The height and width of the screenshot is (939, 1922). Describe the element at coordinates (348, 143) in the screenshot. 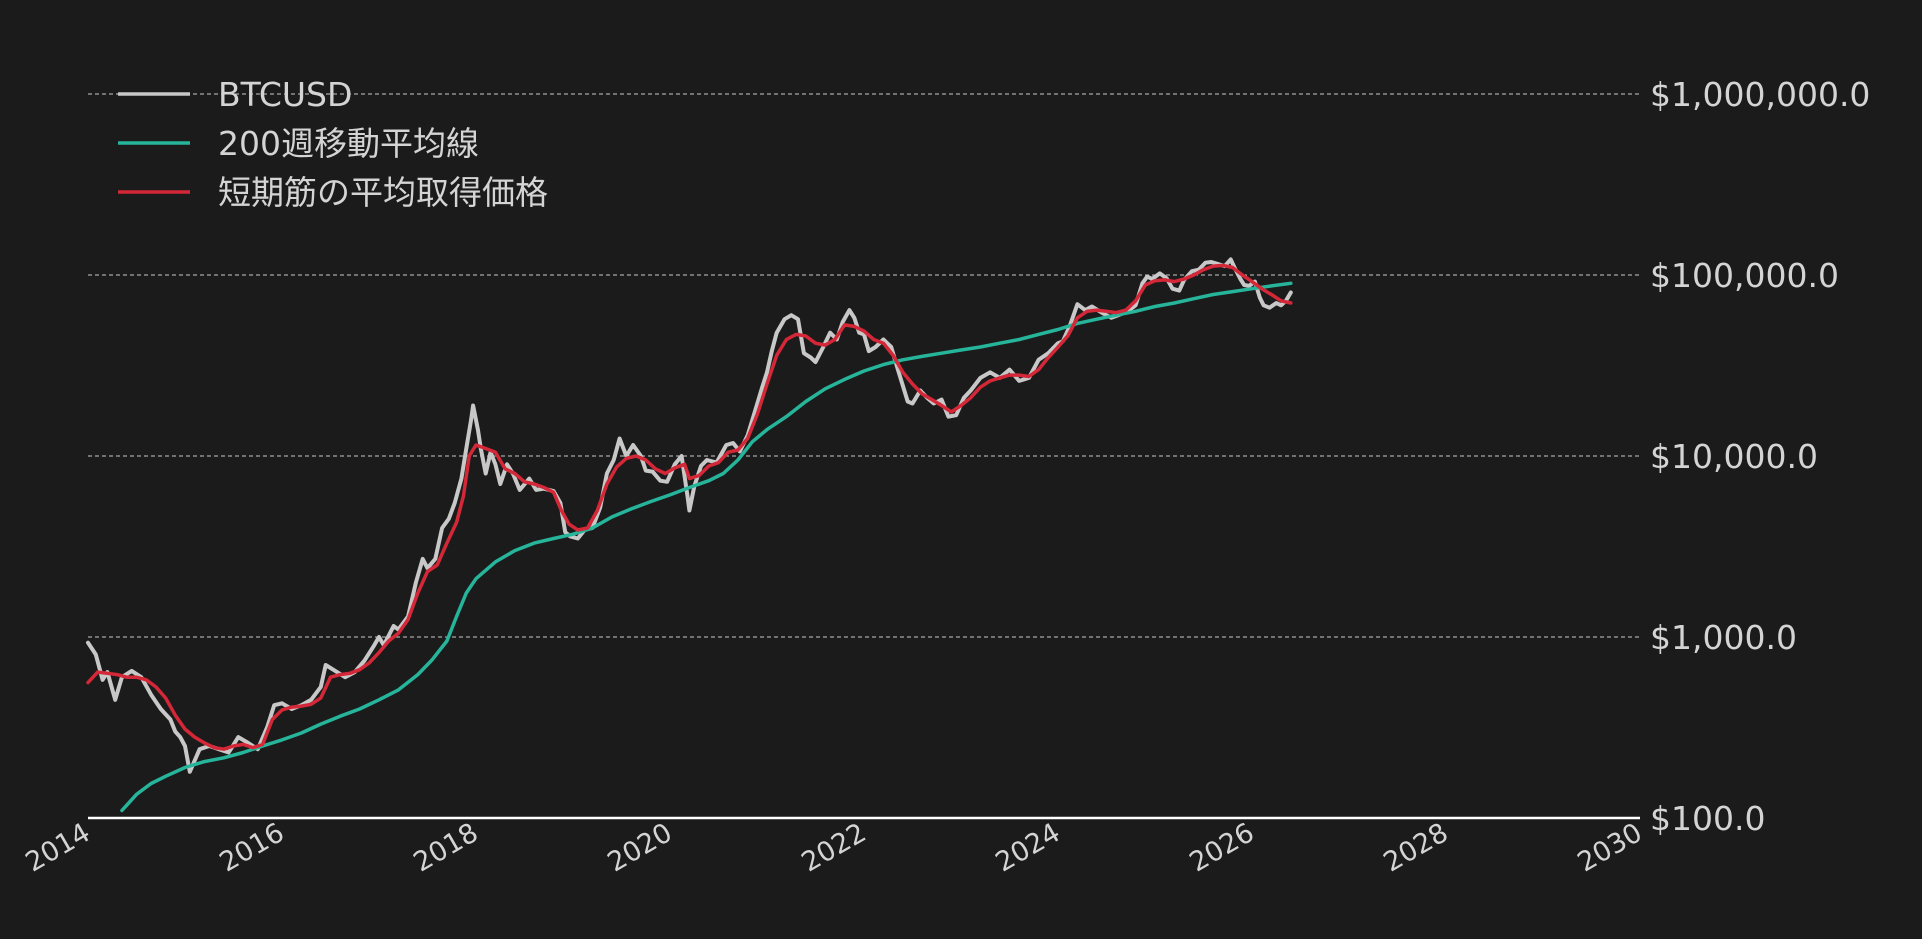

I see `legend-label: 200週移動平均線` at that location.